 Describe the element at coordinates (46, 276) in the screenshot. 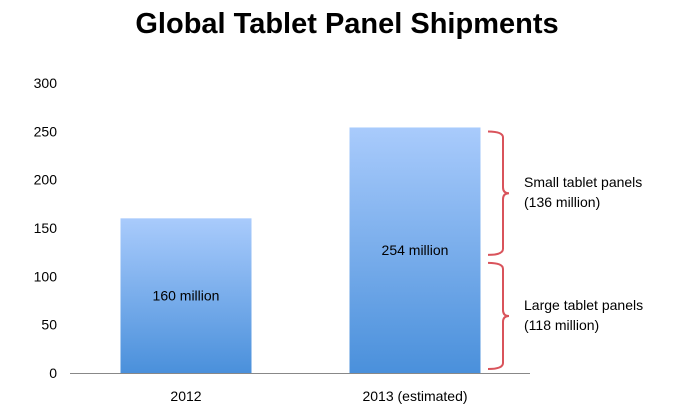

I see `y-tick-label: 100` at that location.